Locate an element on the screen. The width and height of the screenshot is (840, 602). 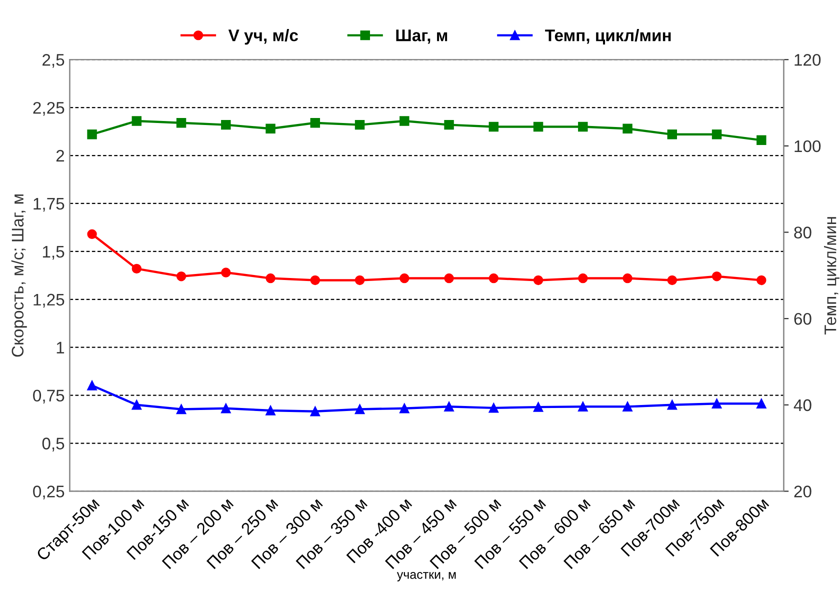
y2-tick-label: 80 is located at coordinates (803, 232).